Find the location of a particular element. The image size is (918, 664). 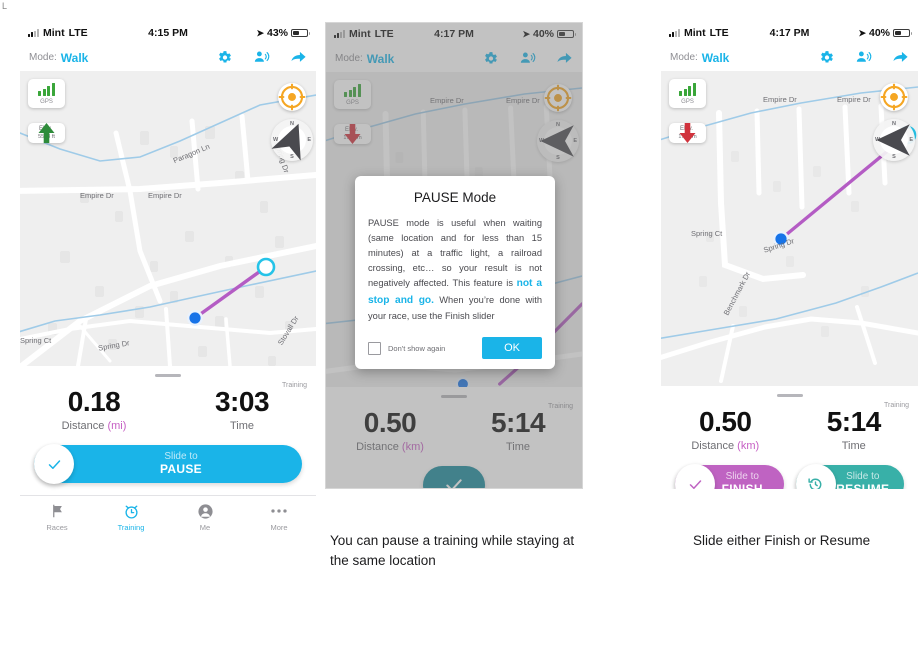

tab-label: Races is located at coordinates (57, 527).